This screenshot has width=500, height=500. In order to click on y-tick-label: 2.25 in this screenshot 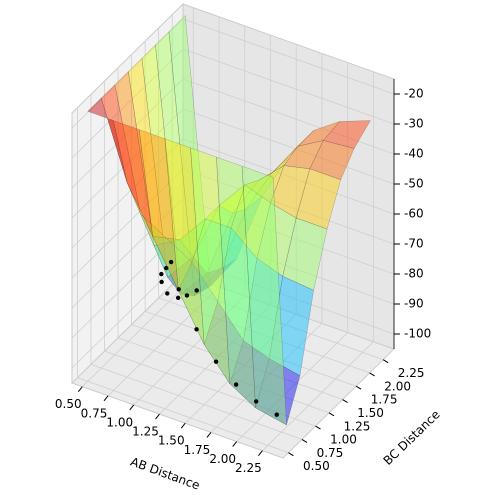, I will do `click(411, 373)`.